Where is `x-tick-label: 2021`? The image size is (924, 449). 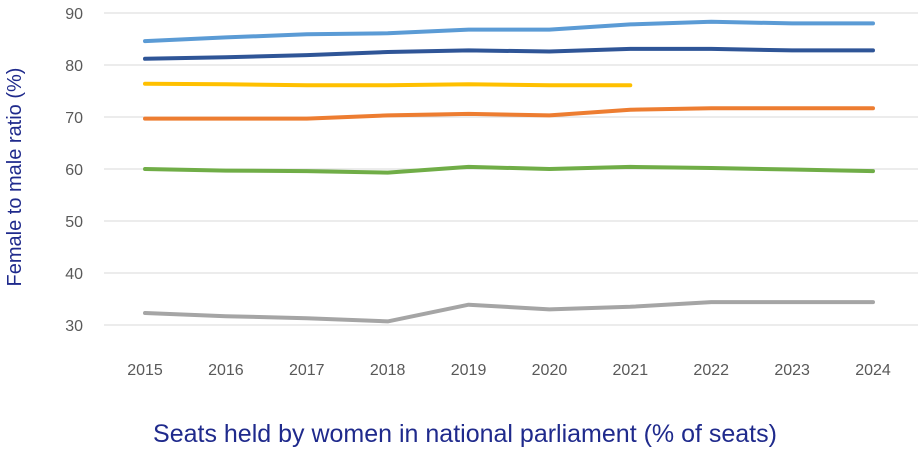 x-tick-label: 2021 is located at coordinates (631, 370).